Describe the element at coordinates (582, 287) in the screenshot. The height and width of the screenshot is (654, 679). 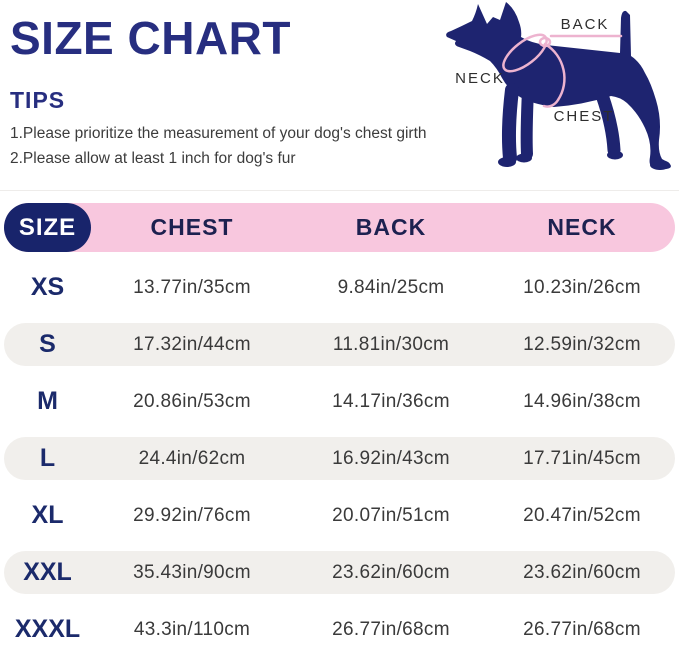
I see `neck-cell: 10.23in/26cm` at that location.